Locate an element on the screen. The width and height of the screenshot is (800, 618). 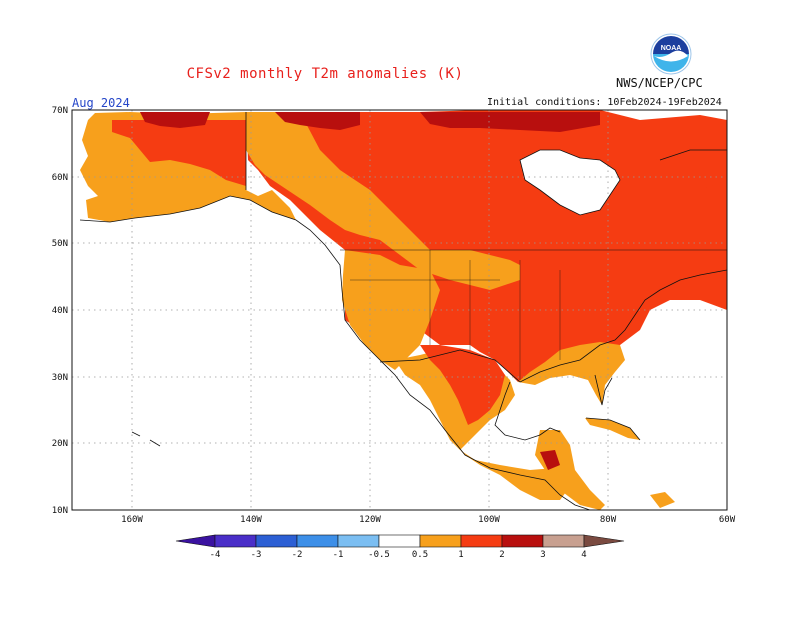
lat-label: 40N is located at coordinates (60, 311).